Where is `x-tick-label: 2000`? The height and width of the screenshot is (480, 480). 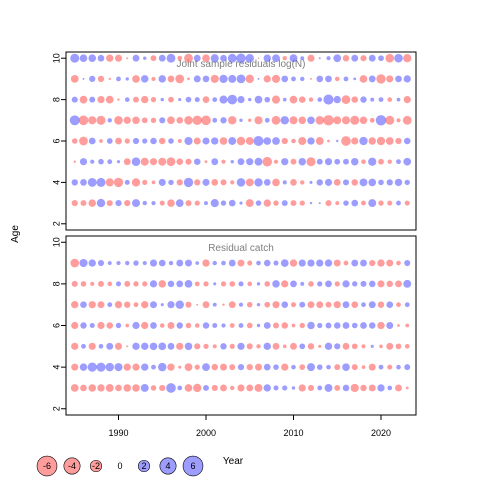 x-tick-label: 2000 is located at coordinates (206, 433).